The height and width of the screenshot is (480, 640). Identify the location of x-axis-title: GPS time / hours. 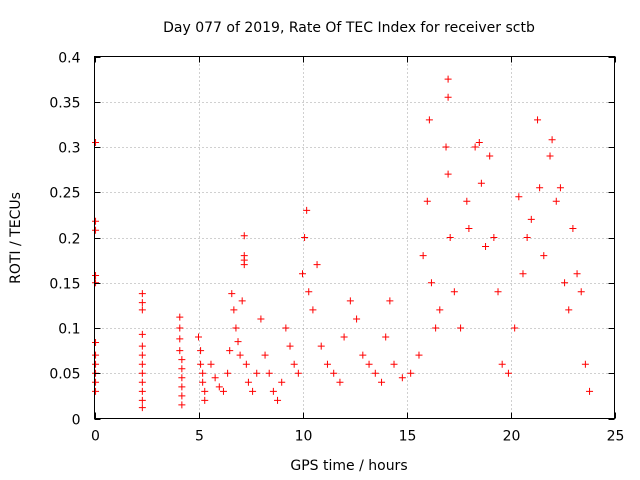
(348, 466).